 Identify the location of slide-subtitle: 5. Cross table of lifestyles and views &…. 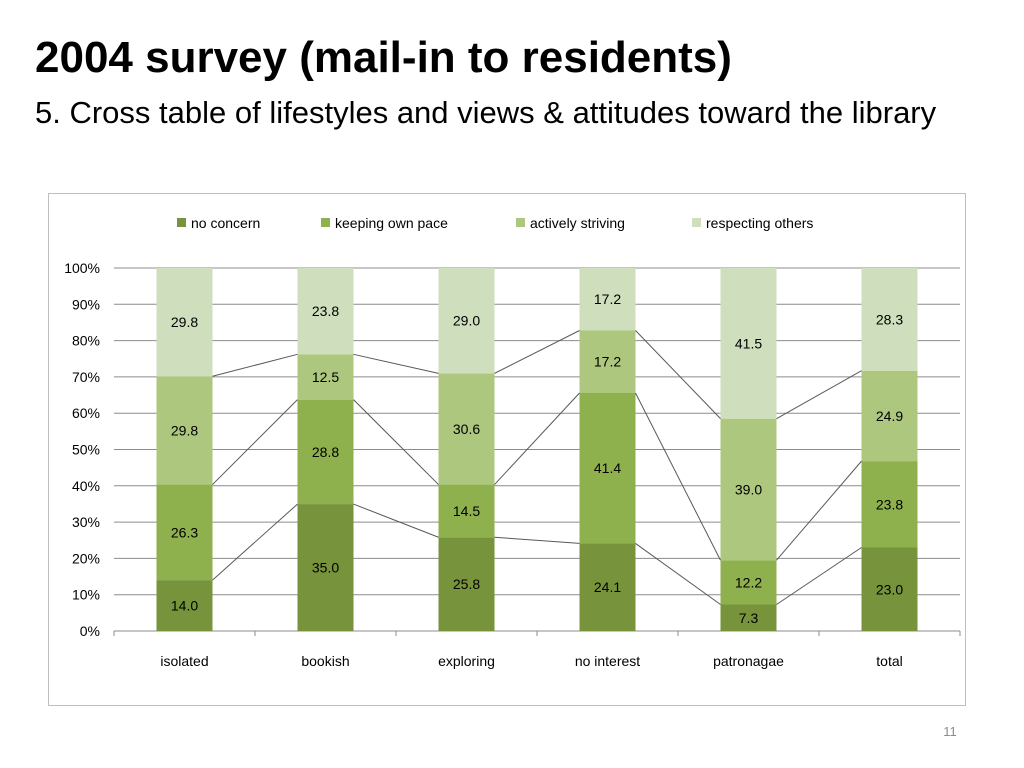
(486, 112).